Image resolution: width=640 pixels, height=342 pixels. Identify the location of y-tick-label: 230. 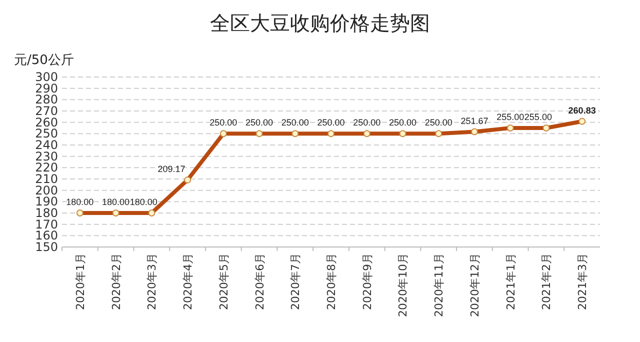
(46, 156).